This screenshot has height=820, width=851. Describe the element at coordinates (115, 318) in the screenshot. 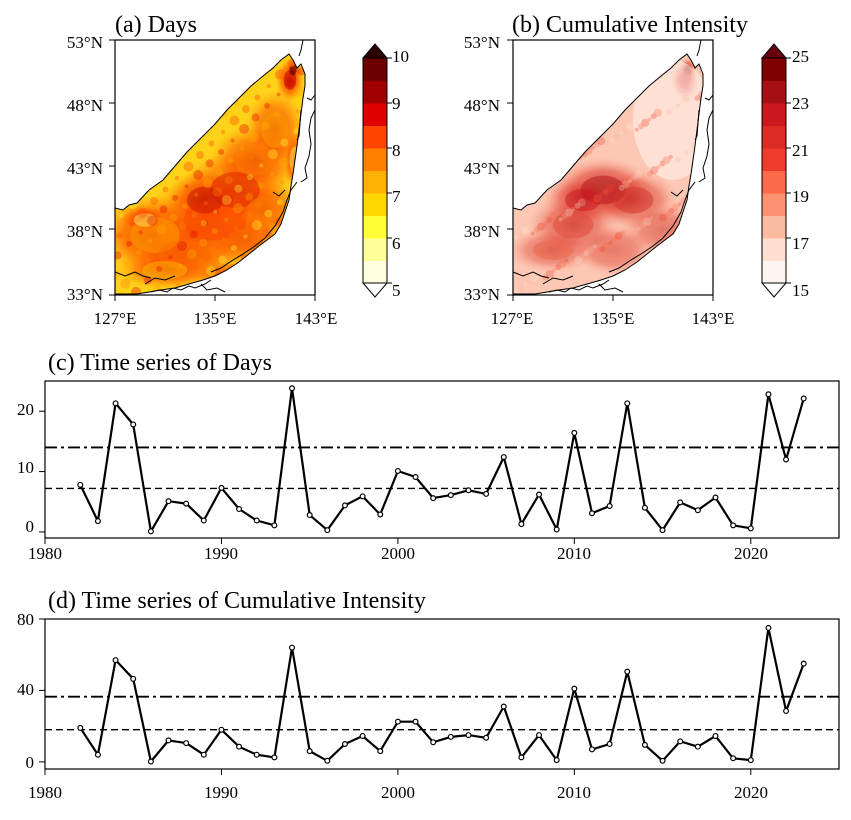

I see `map-a-lon-tick: 127°E` at that location.